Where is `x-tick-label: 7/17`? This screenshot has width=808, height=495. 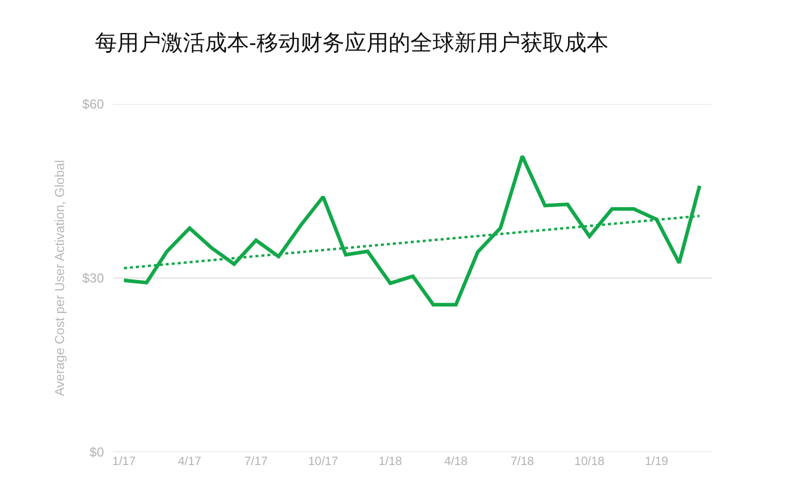
x-tick-label: 7/17 is located at coordinates (256, 461).